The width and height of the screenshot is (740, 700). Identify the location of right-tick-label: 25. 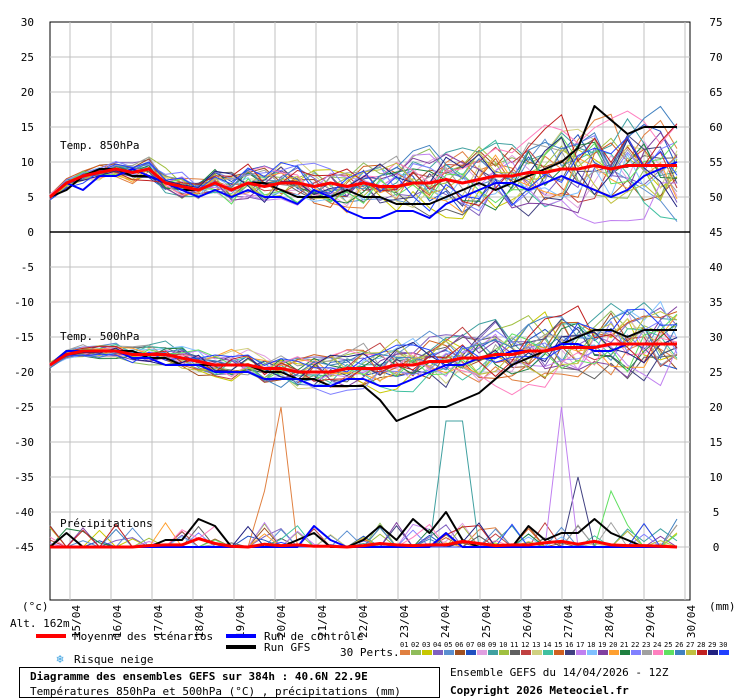
(715, 372).